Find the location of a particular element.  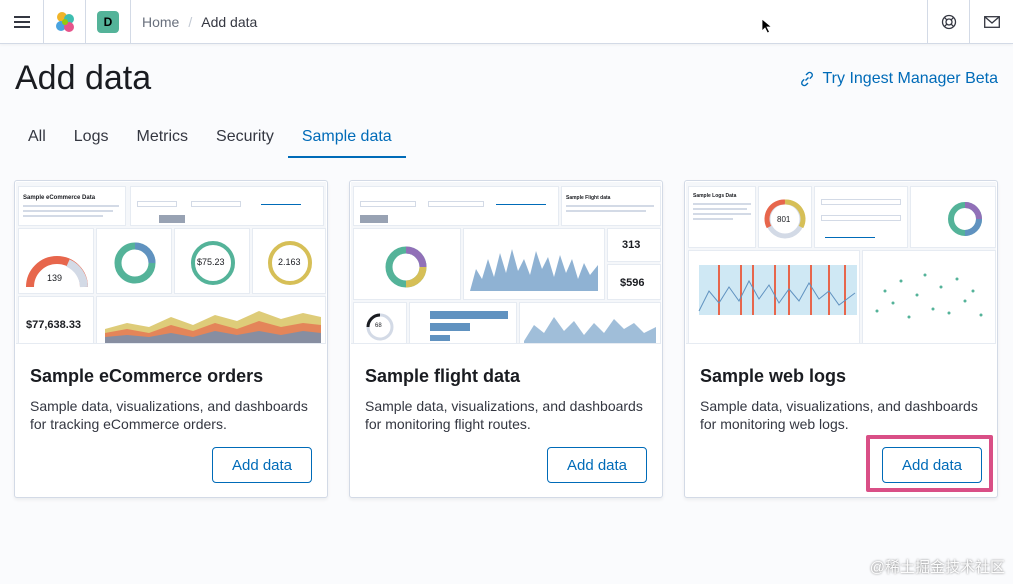

thumb-tags-donut is located at coordinates (953, 217).